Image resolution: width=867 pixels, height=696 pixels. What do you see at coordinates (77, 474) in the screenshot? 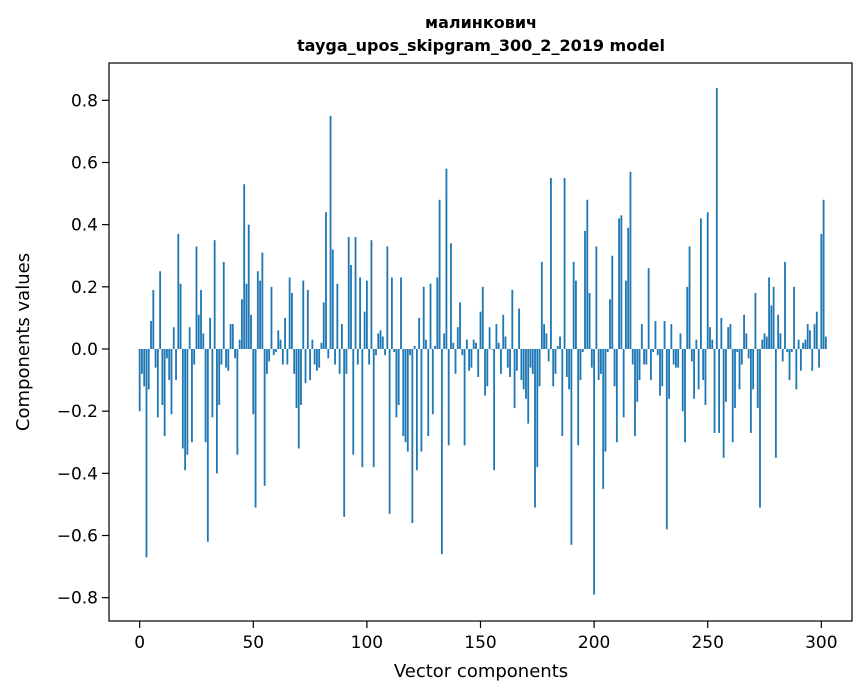
I see `y-tick-label: −0.4` at bounding box center [77, 474].